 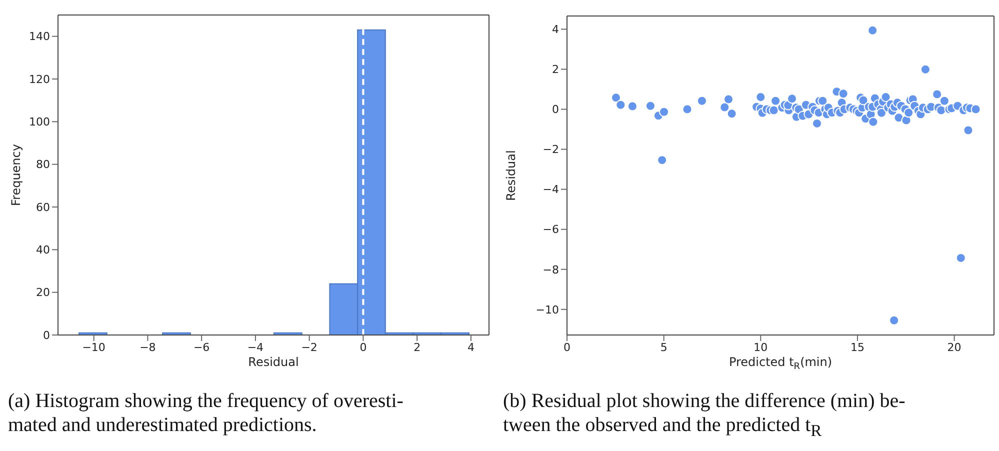 I want to click on x-tick-label: −10, so click(x=94, y=347).